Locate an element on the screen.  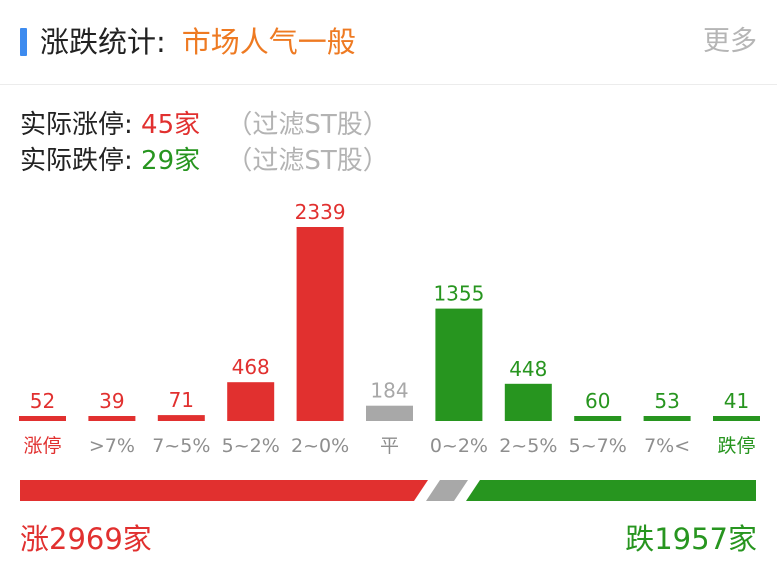
header: 涨跌统计: 市场人气一般 更多 is located at coordinates (388, 42).